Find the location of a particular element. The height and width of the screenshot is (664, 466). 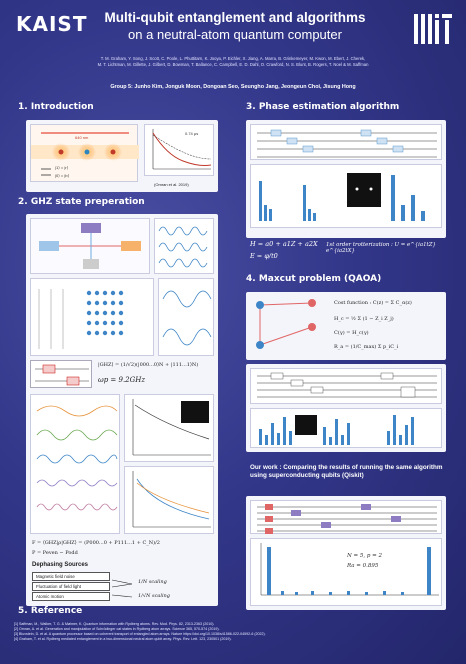

qaoa-circuit is located at coordinates (346, 386).